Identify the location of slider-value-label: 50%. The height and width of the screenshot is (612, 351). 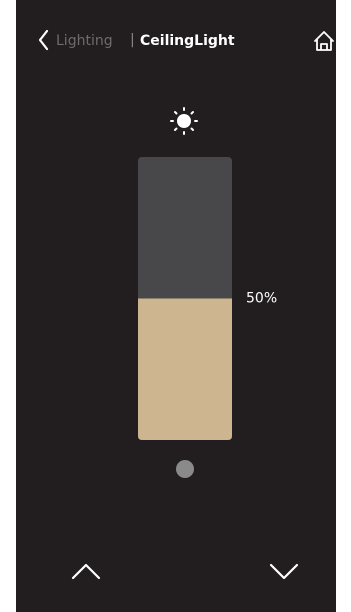
(261, 299).